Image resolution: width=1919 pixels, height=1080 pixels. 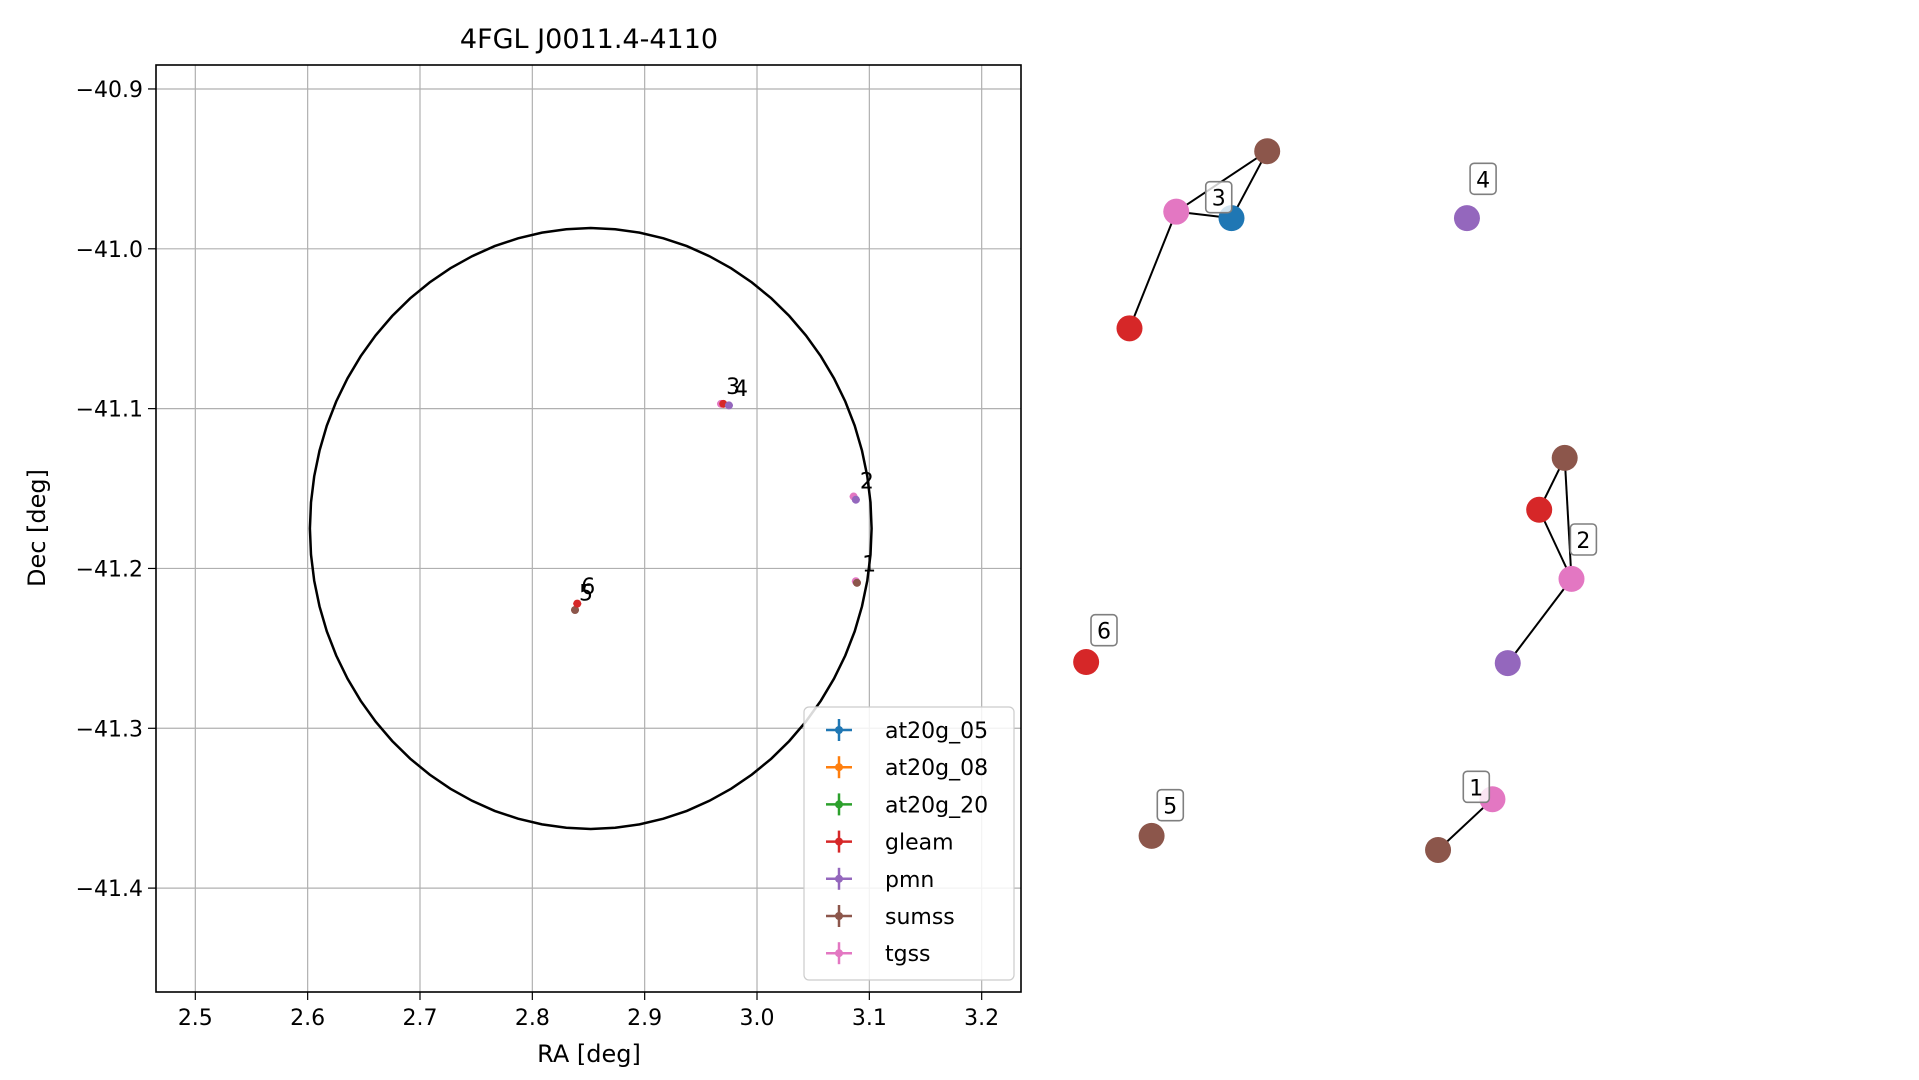 I want to click on group-label-2: 2, so click(x=1583, y=539).